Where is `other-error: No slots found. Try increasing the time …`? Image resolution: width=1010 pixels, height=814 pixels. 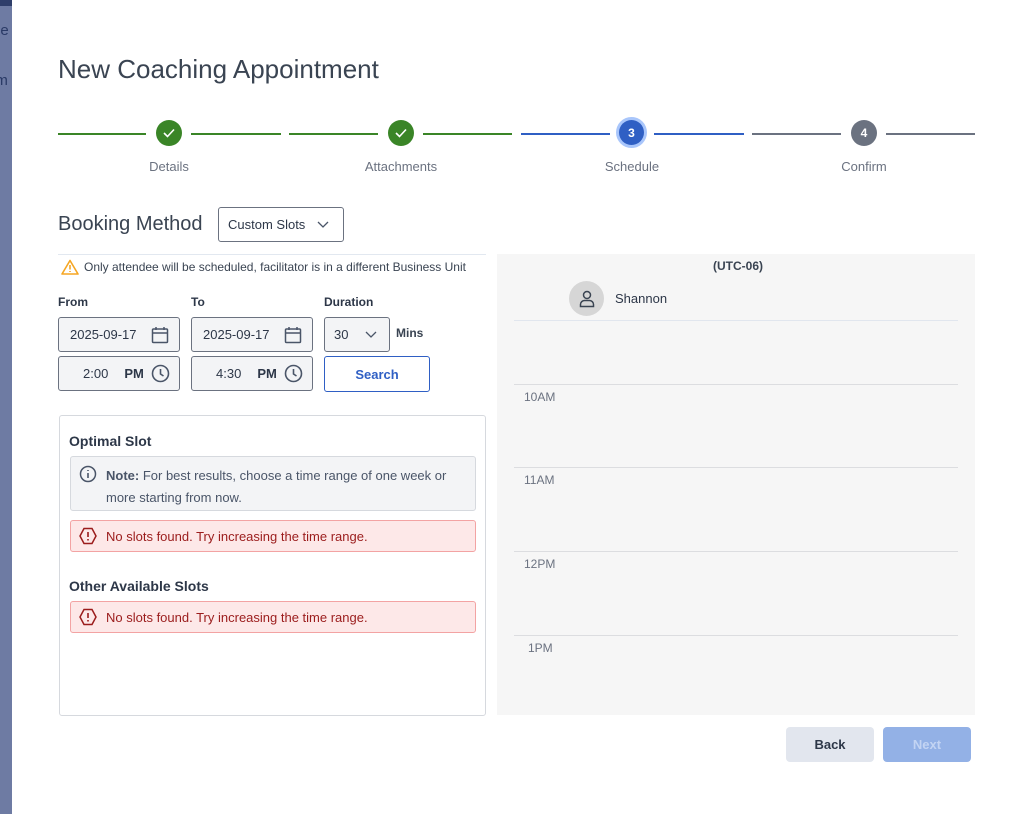
other-error: No slots found. Try increasing the time … is located at coordinates (273, 617).